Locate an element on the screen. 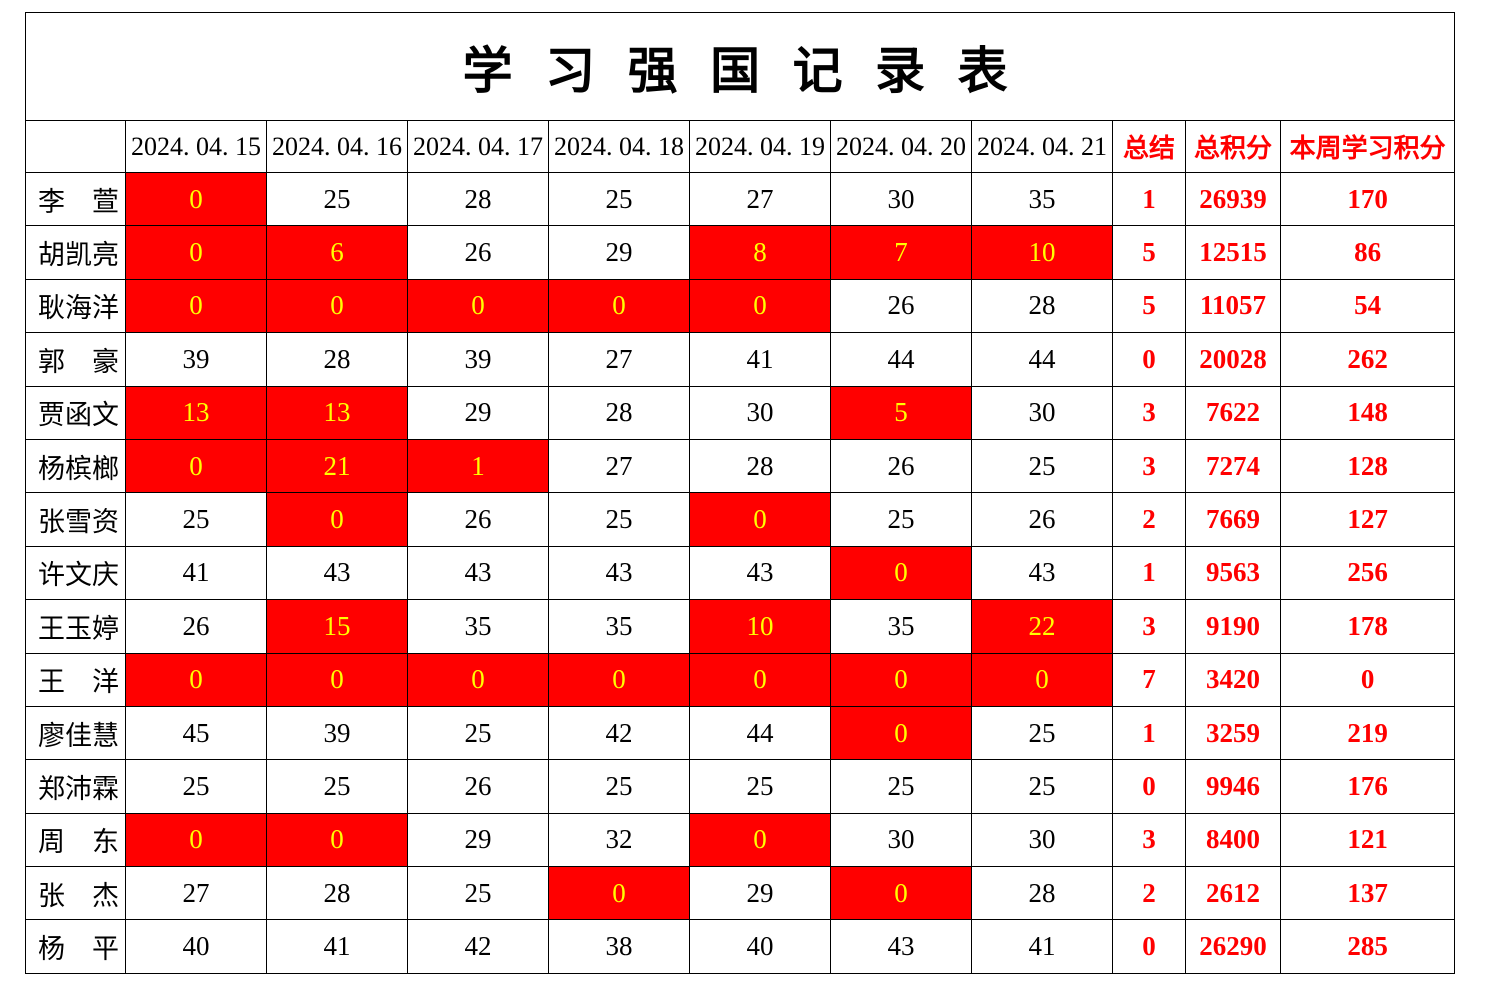 The image size is (1486, 997). date-header: 2024. 04. 17 is located at coordinates (478, 146).